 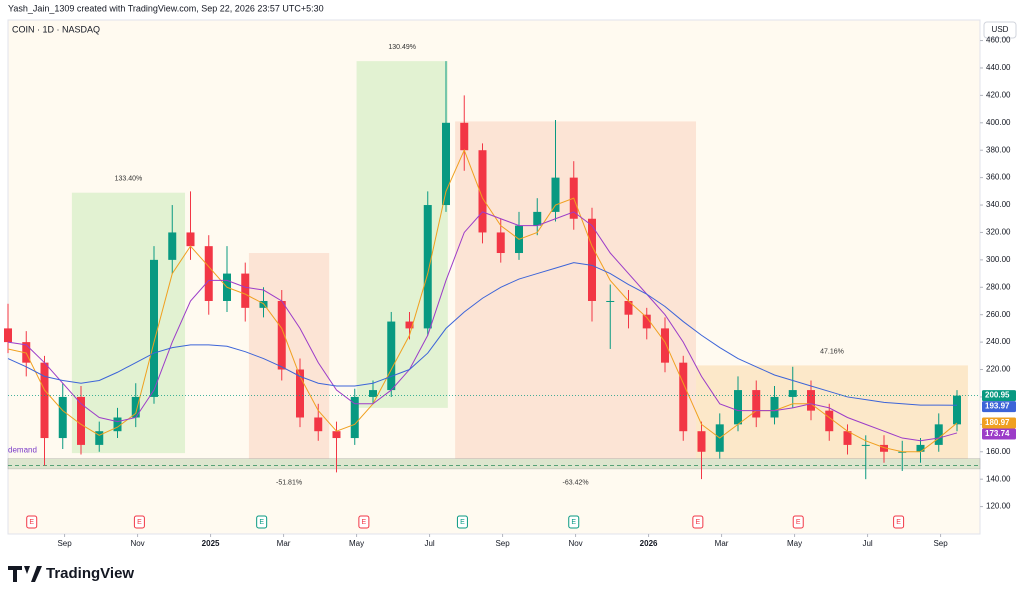 What do you see at coordinates (998, 451) in the screenshot?
I see `y-tick-label: 160.00` at bounding box center [998, 451].